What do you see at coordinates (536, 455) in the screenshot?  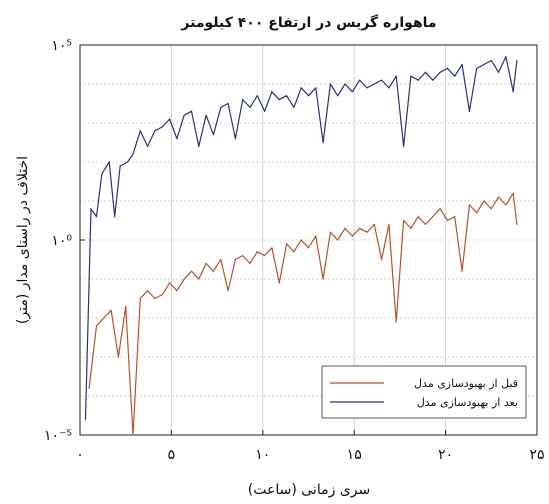 I see `x-tick-label: ۲۵` at bounding box center [536, 455].